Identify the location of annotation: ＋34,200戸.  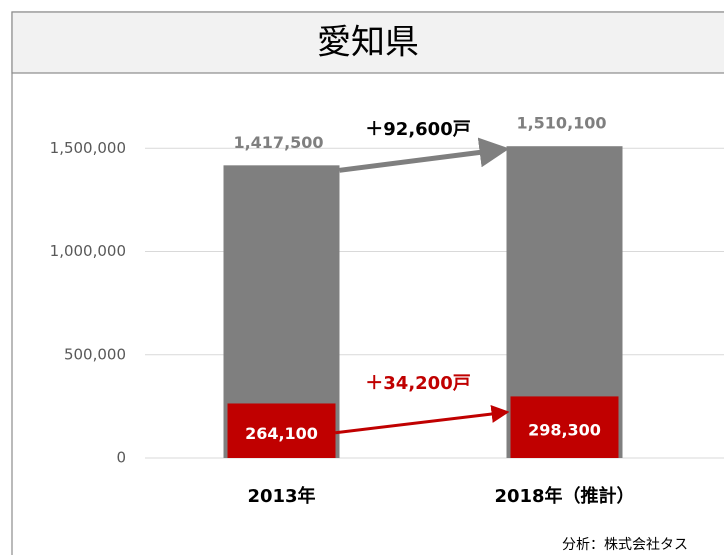
(417, 383).